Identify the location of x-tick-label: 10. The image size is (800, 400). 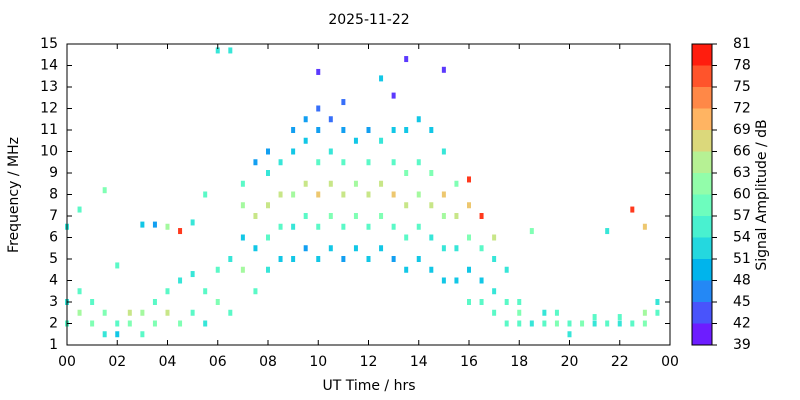
(318, 362).